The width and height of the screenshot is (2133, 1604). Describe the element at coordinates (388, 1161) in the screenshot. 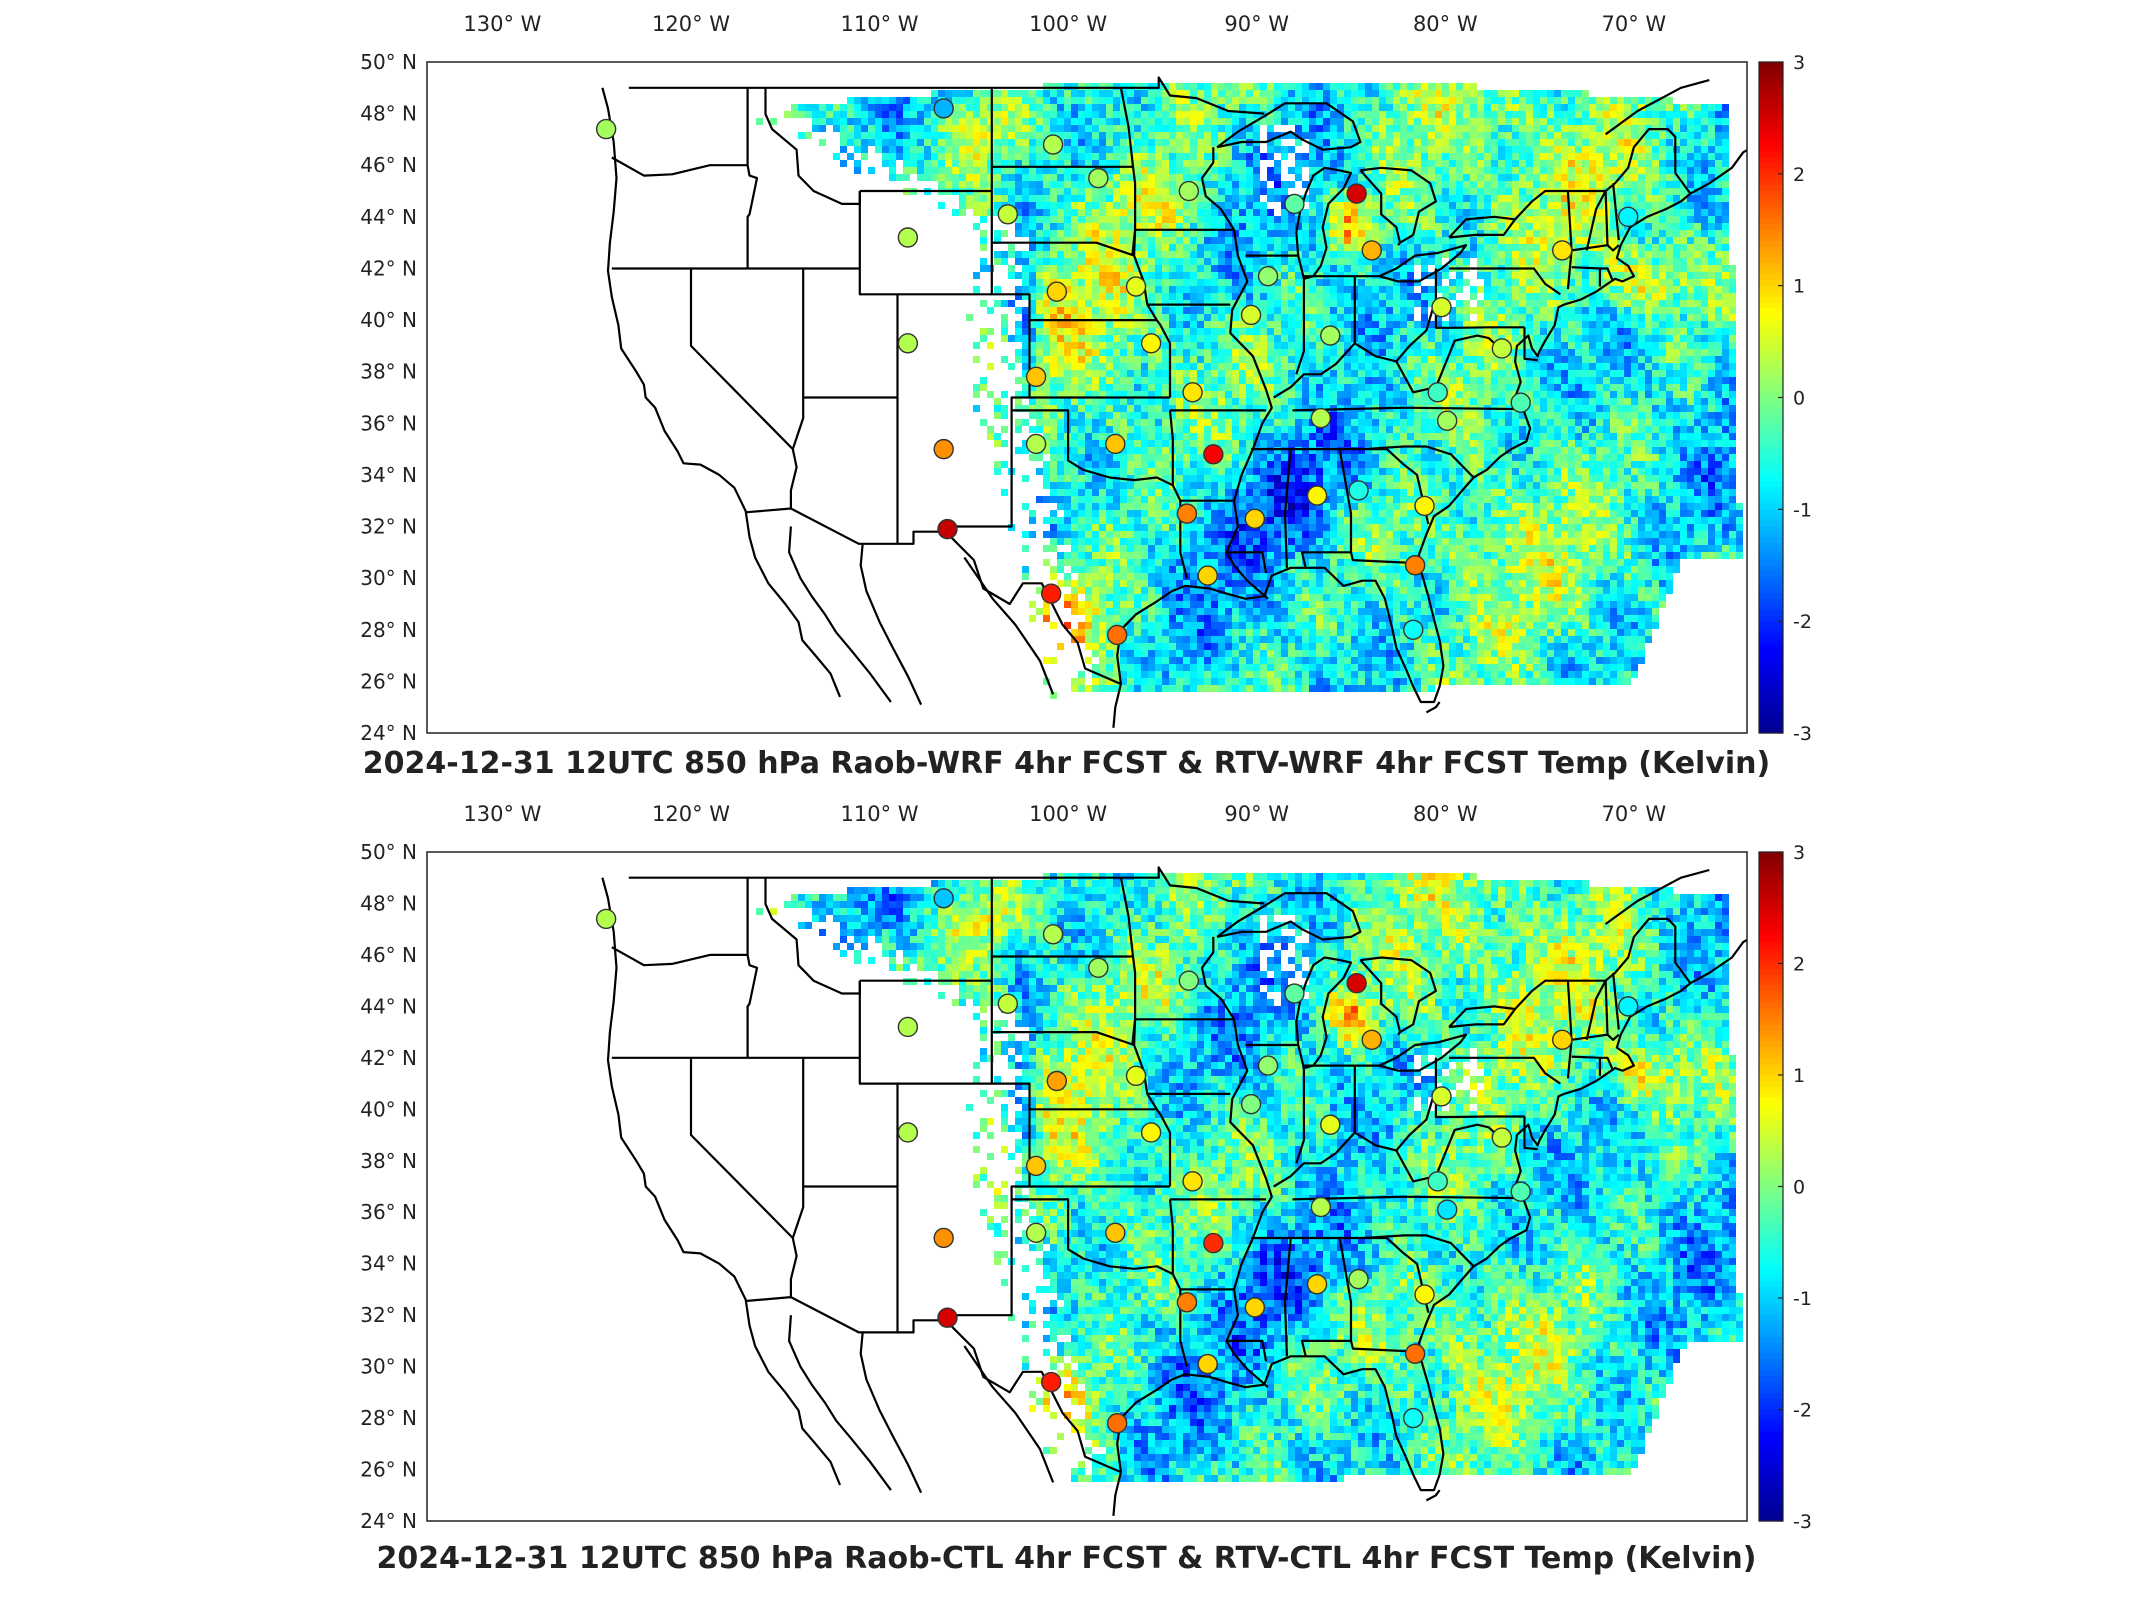

I see `lat-tick-label: 38° N` at that location.